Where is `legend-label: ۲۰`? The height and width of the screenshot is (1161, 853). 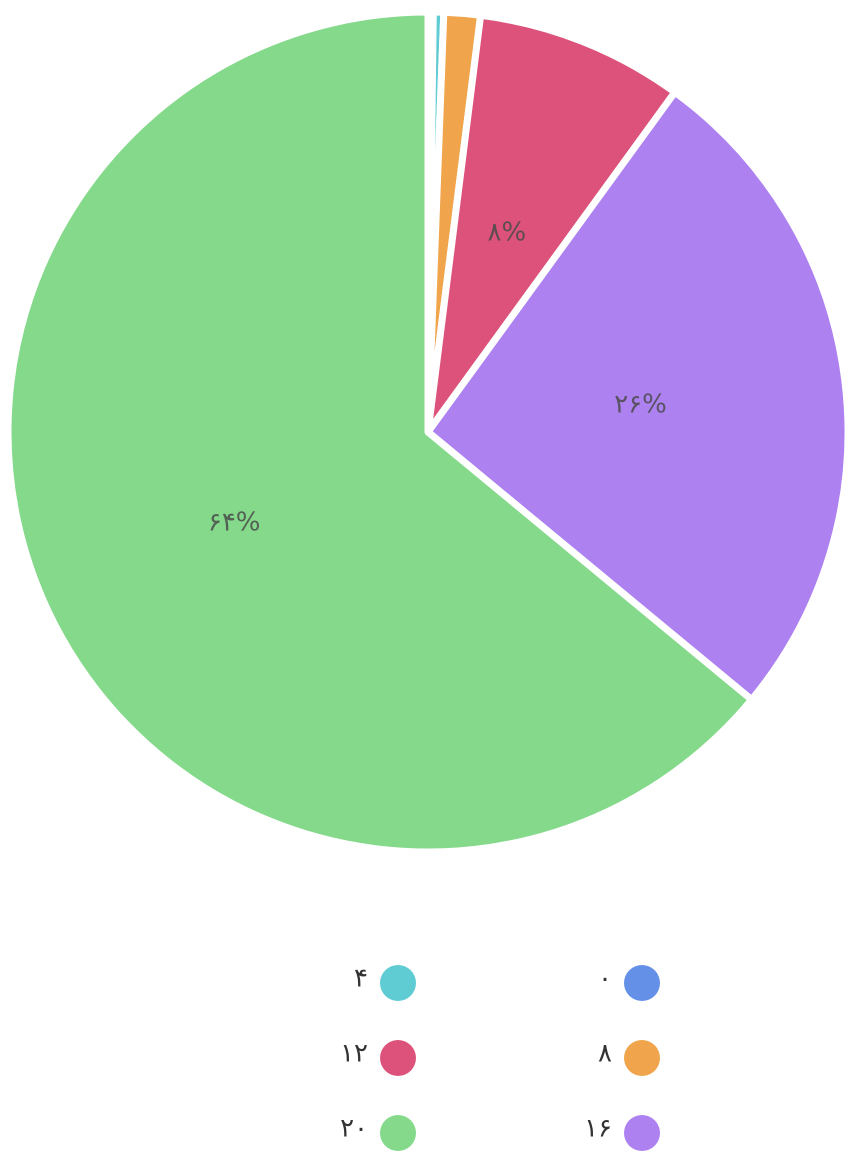
legend-label: ۲۰ is located at coordinates (354, 1129).